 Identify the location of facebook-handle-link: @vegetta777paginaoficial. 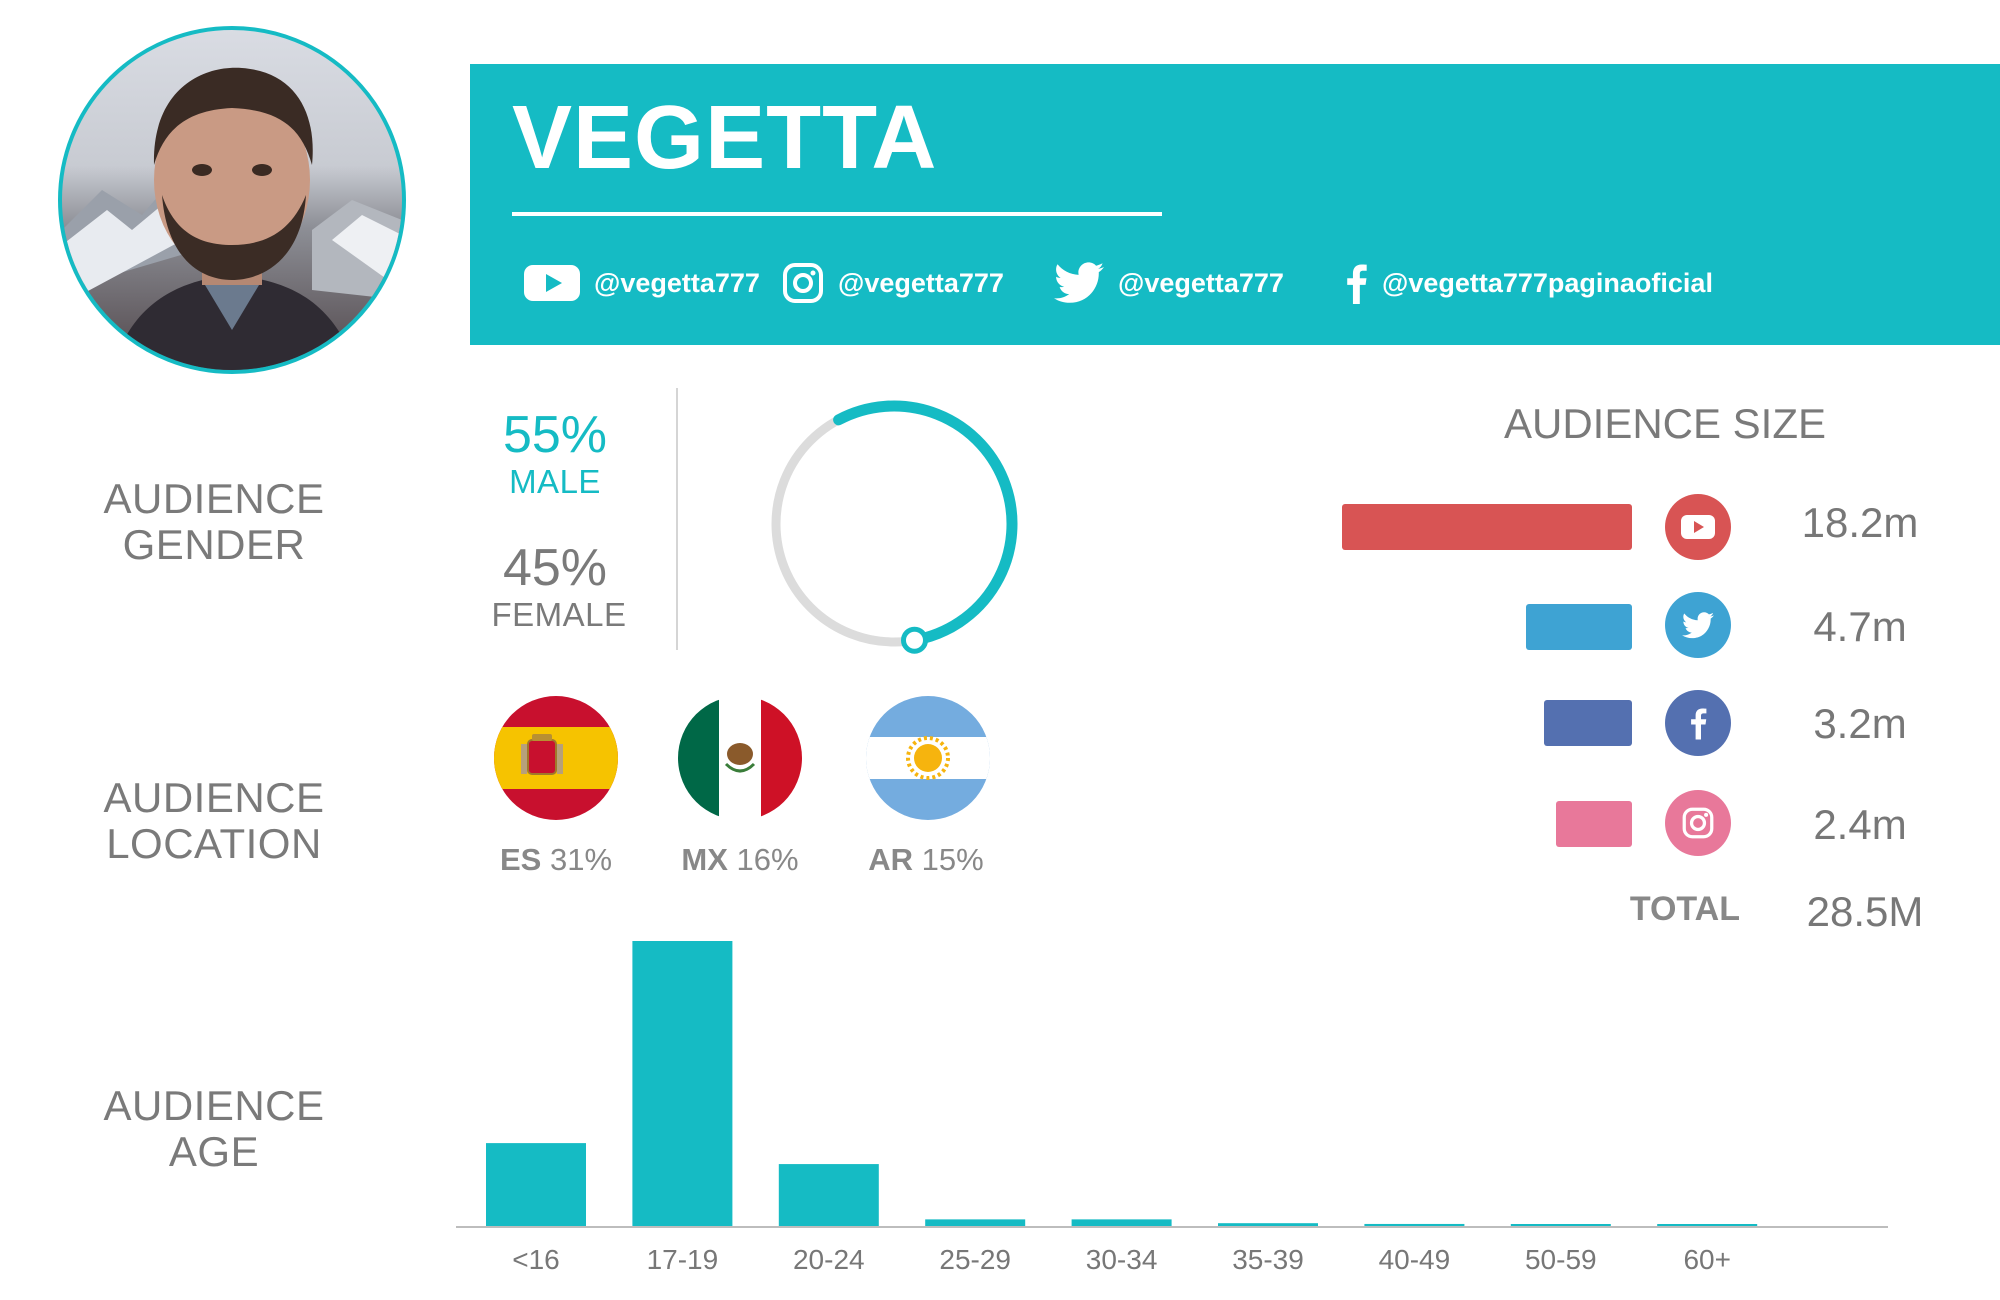
(1528, 283).